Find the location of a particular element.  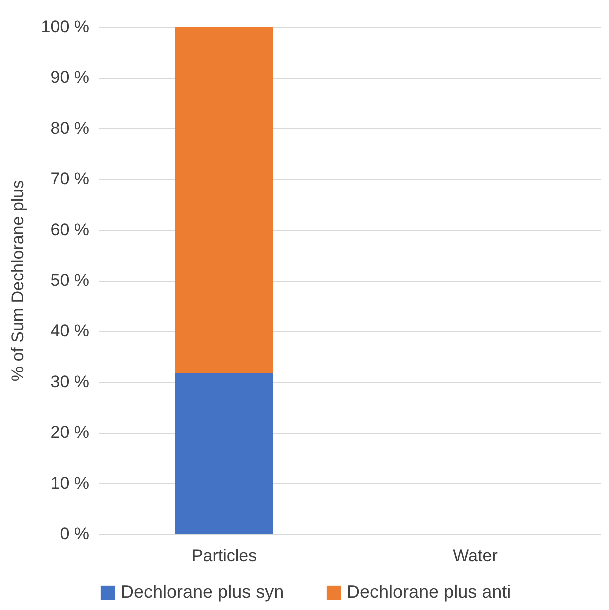

y-tick-label: 20 % is located at coordinates (70, 432).